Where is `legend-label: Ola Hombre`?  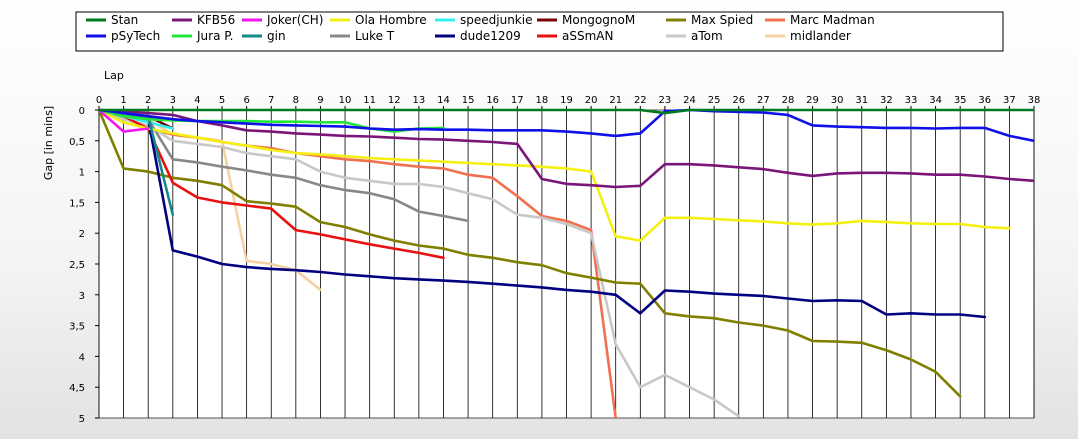
legend-label: Ola Hombre is located at coordinates (391, 20).